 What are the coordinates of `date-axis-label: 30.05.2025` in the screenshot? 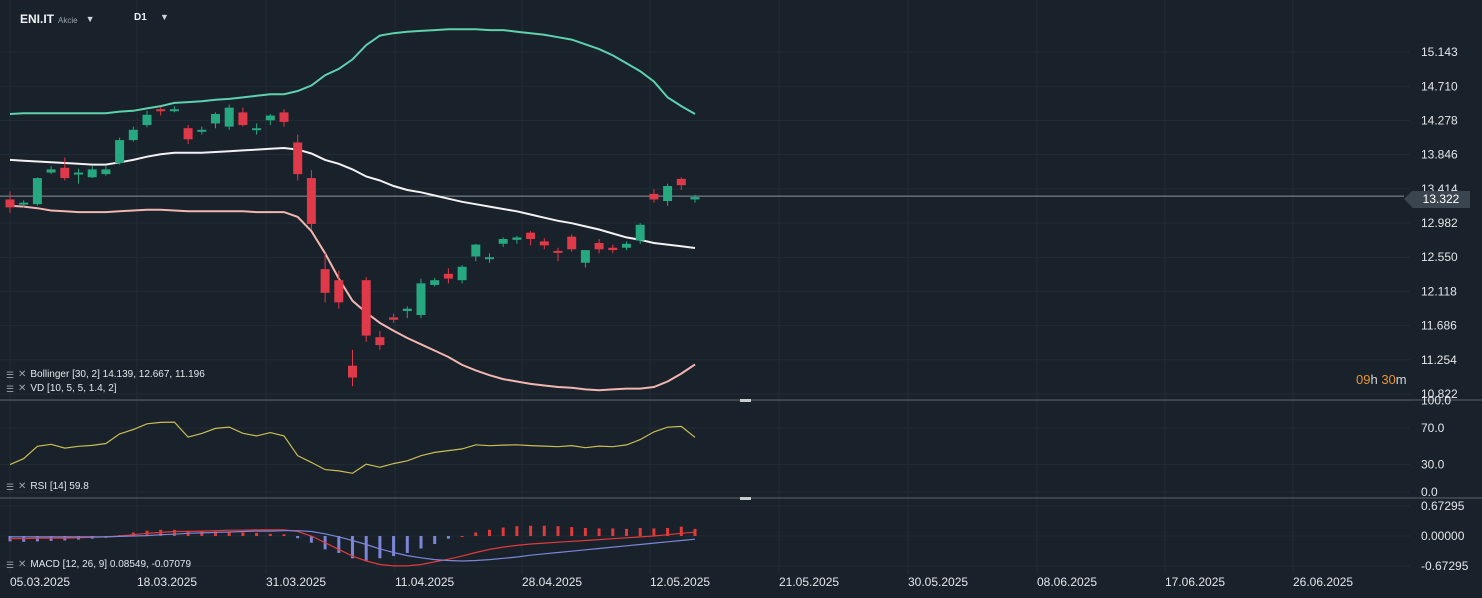 It's located at (938, 582).